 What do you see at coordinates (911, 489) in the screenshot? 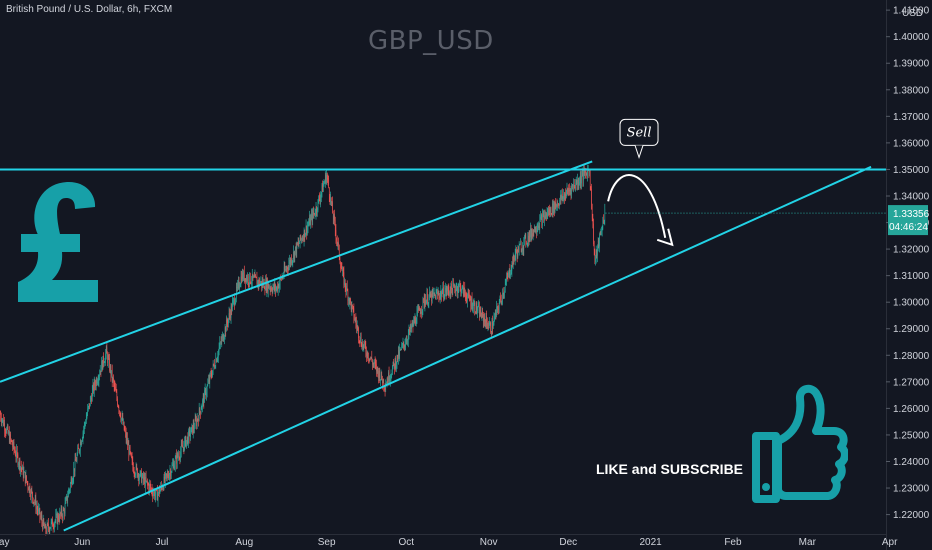
I see `y-tick-label: 1.23000` at bounding box center [911, 489].